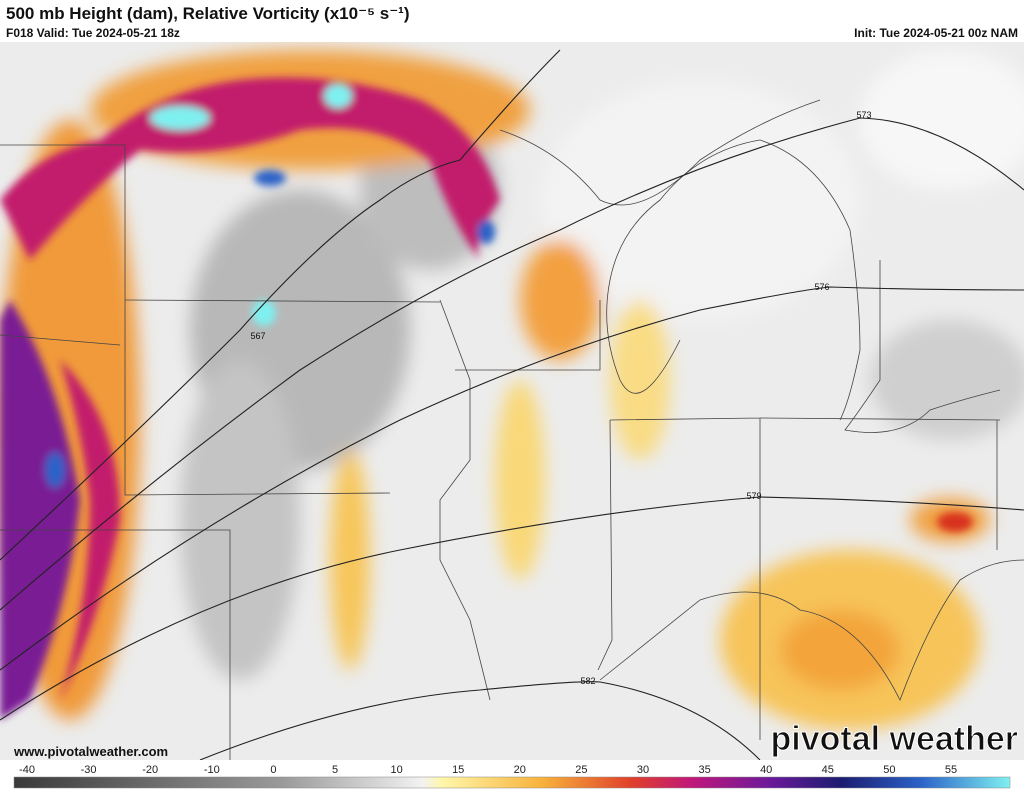 This screenshot has height=796, width=1024. What do you see at coordinates (766, 770) in the screenshot?
I see `colorbar-label: 40` at bounding box center [766, 770].